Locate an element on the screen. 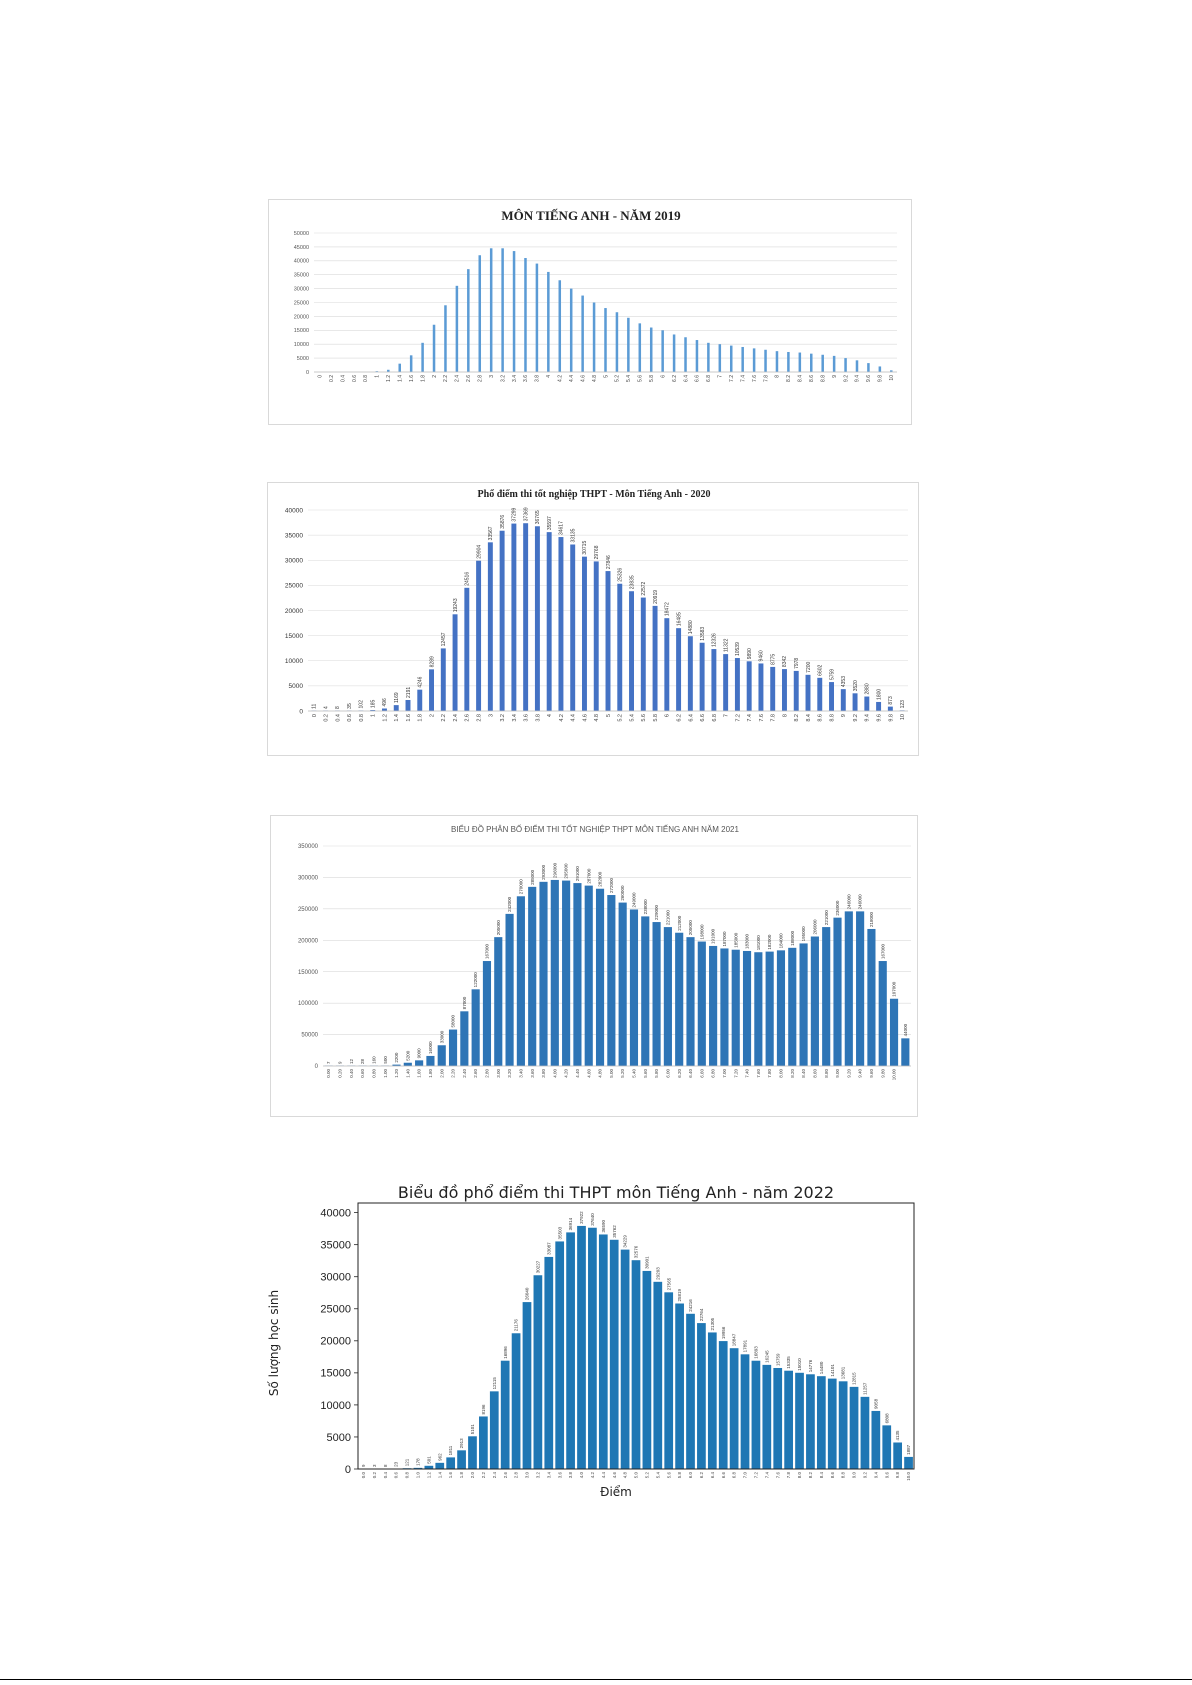 The height and width of the screenshot is (1685, 1192). x-tick-label: 9.0 is located at coordinates (854, 1475).